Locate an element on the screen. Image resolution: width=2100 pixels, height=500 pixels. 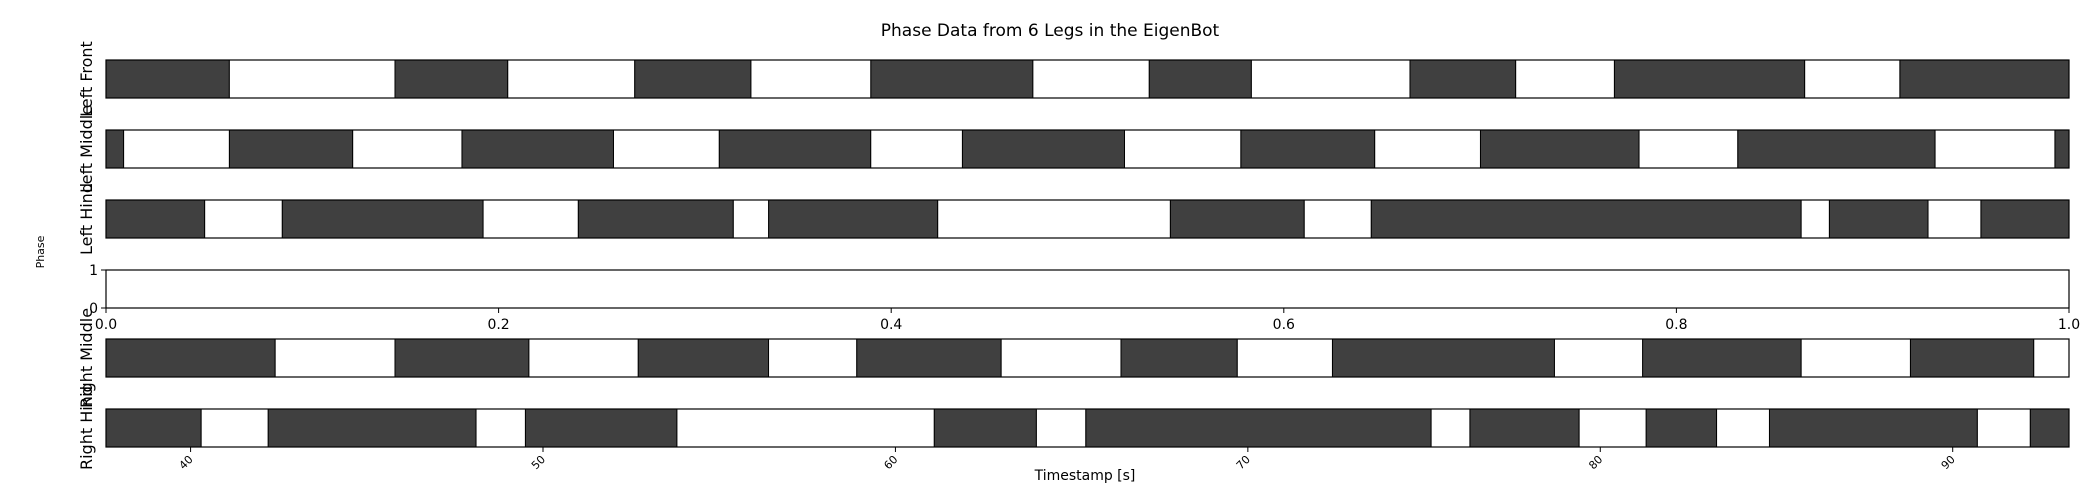
leg-row: Left Front is located at coordinates (1073, 79).